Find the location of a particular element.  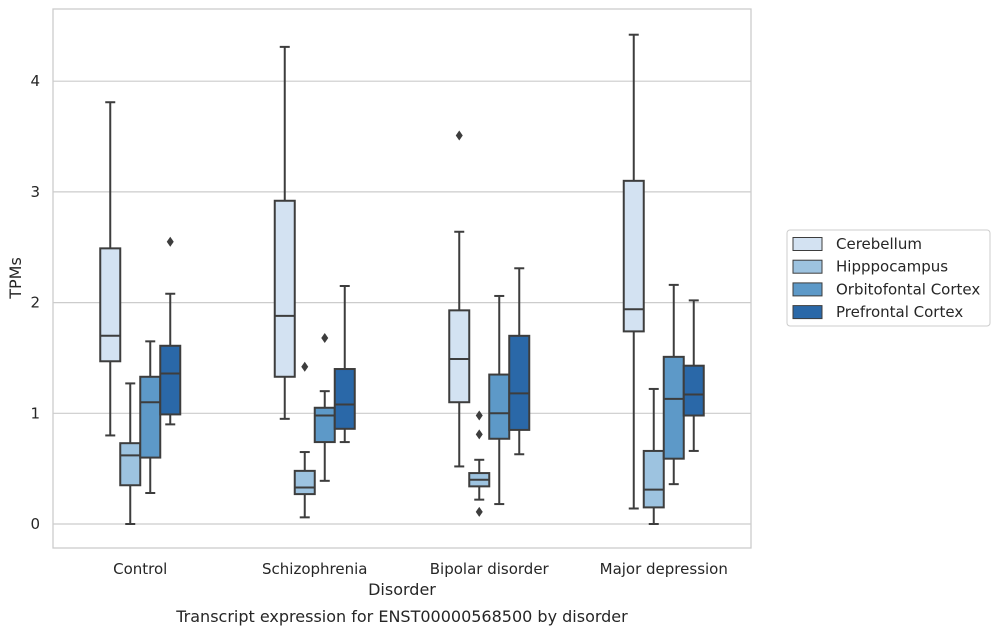

y-tick-label: 0 is located at coordinates (35, 524).